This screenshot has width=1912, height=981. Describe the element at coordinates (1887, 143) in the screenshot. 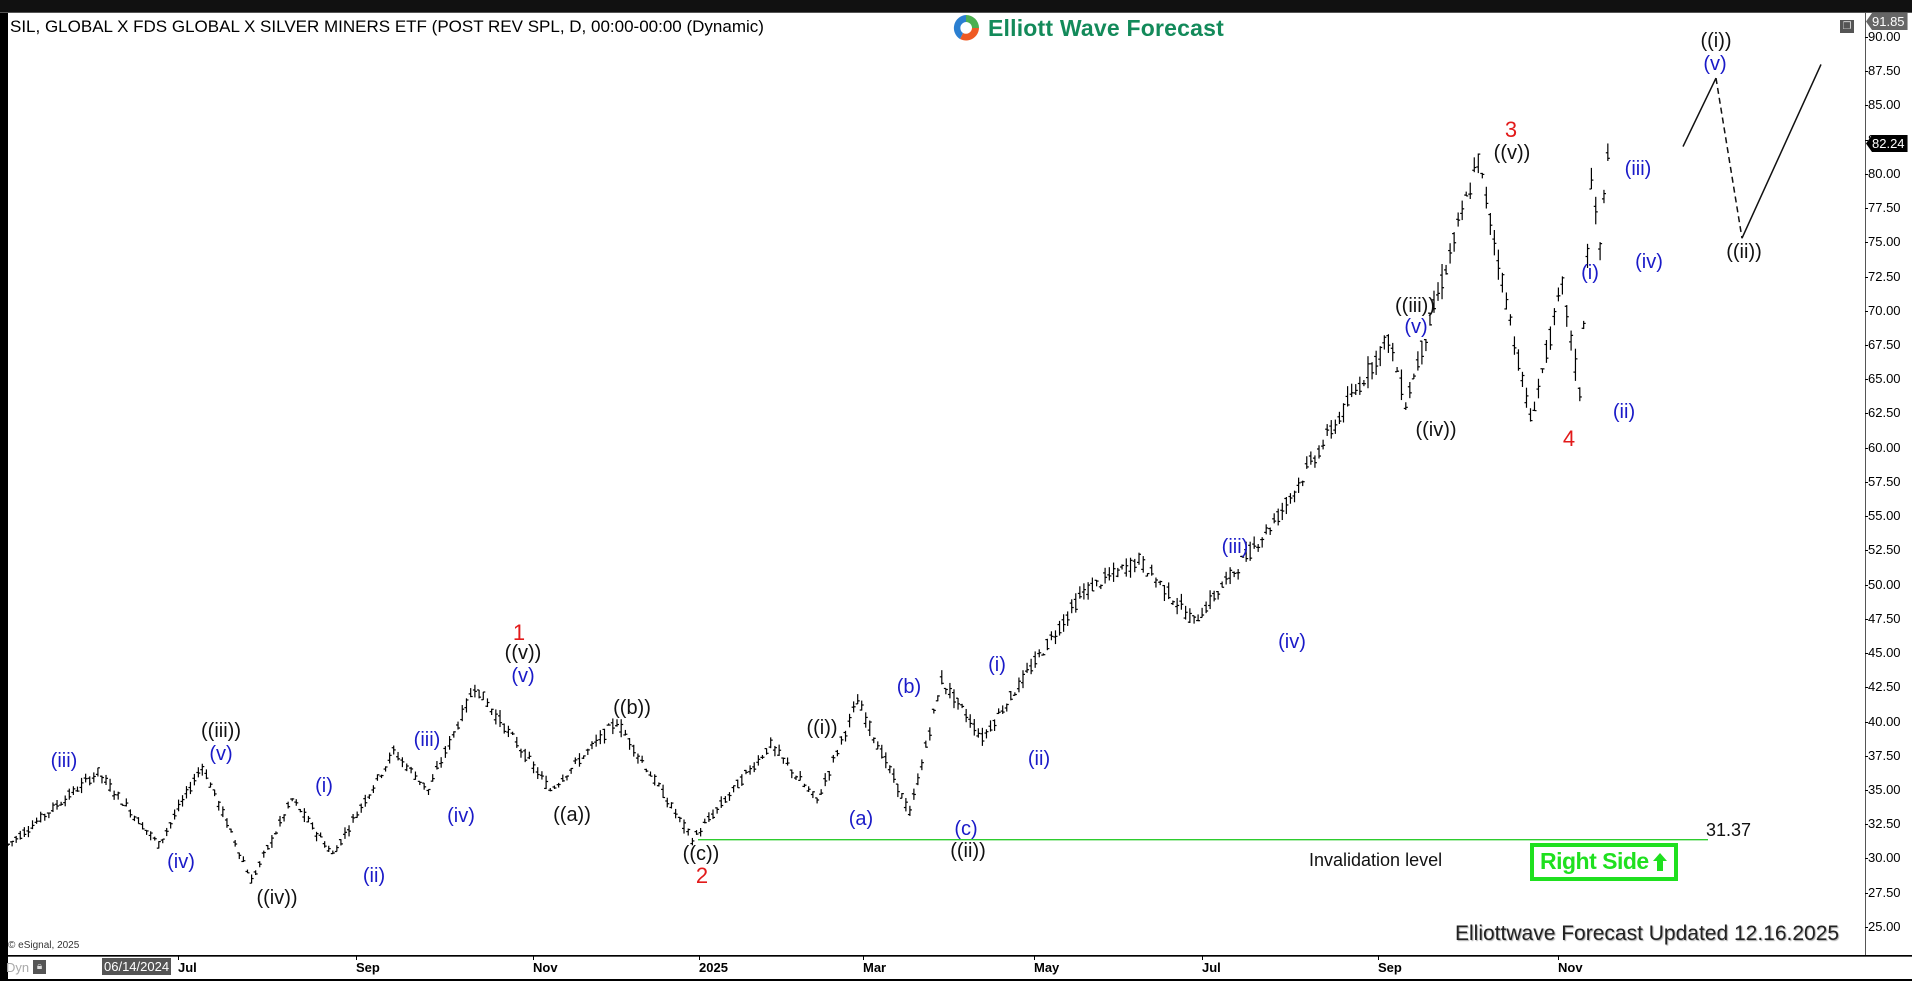

I see `last-price-tag: 82.24` at that location.